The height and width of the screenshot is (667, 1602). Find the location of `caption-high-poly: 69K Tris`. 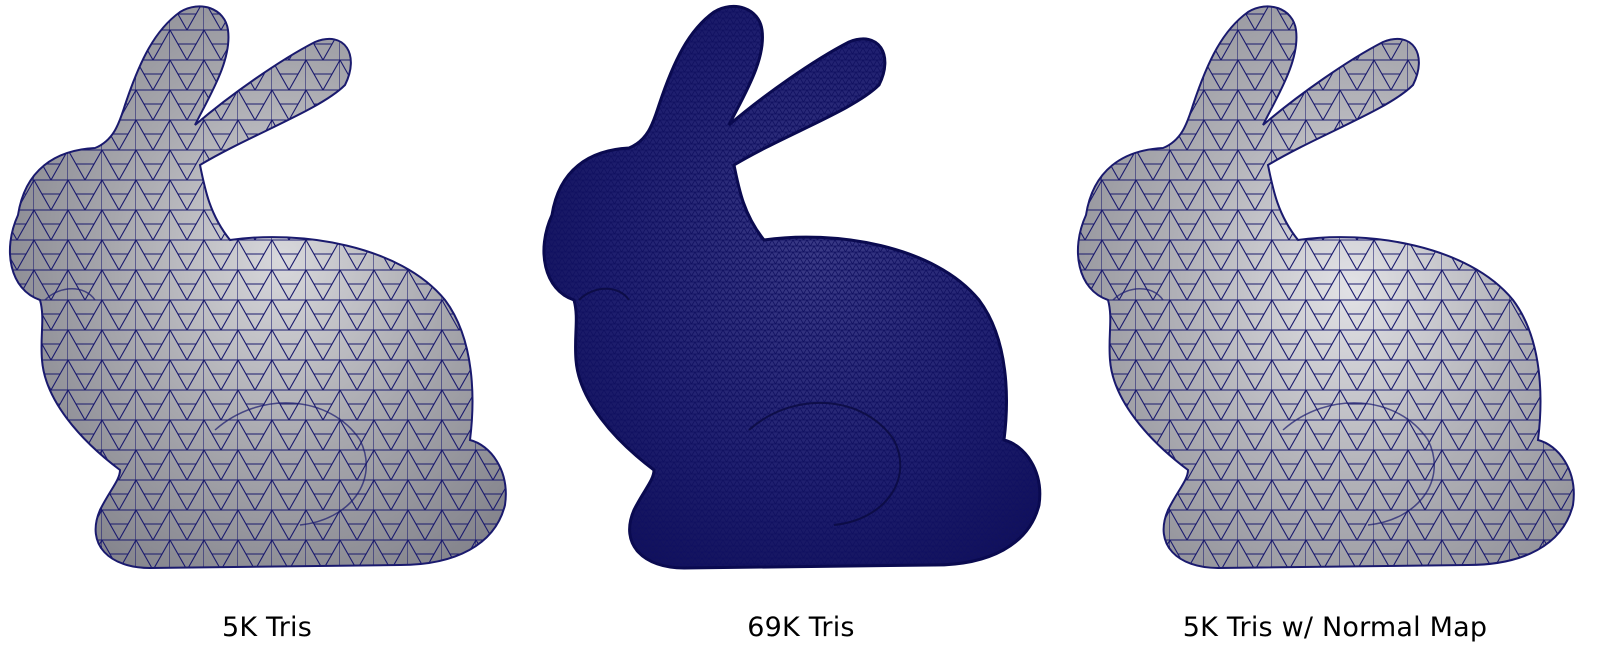

caption-high-poly: 69K Tris is located at coordinates (801, 627).